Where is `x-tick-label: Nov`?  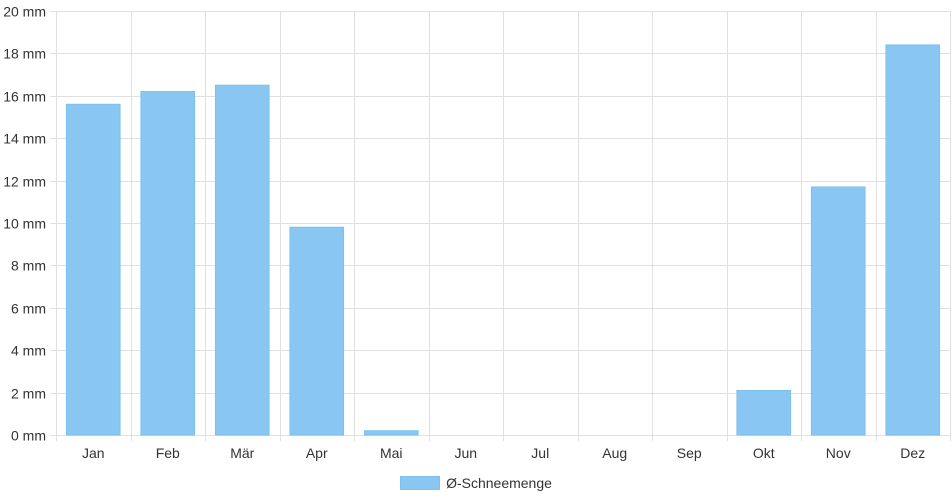
x-tick-label: Nov is located at coordinates (838, 453).